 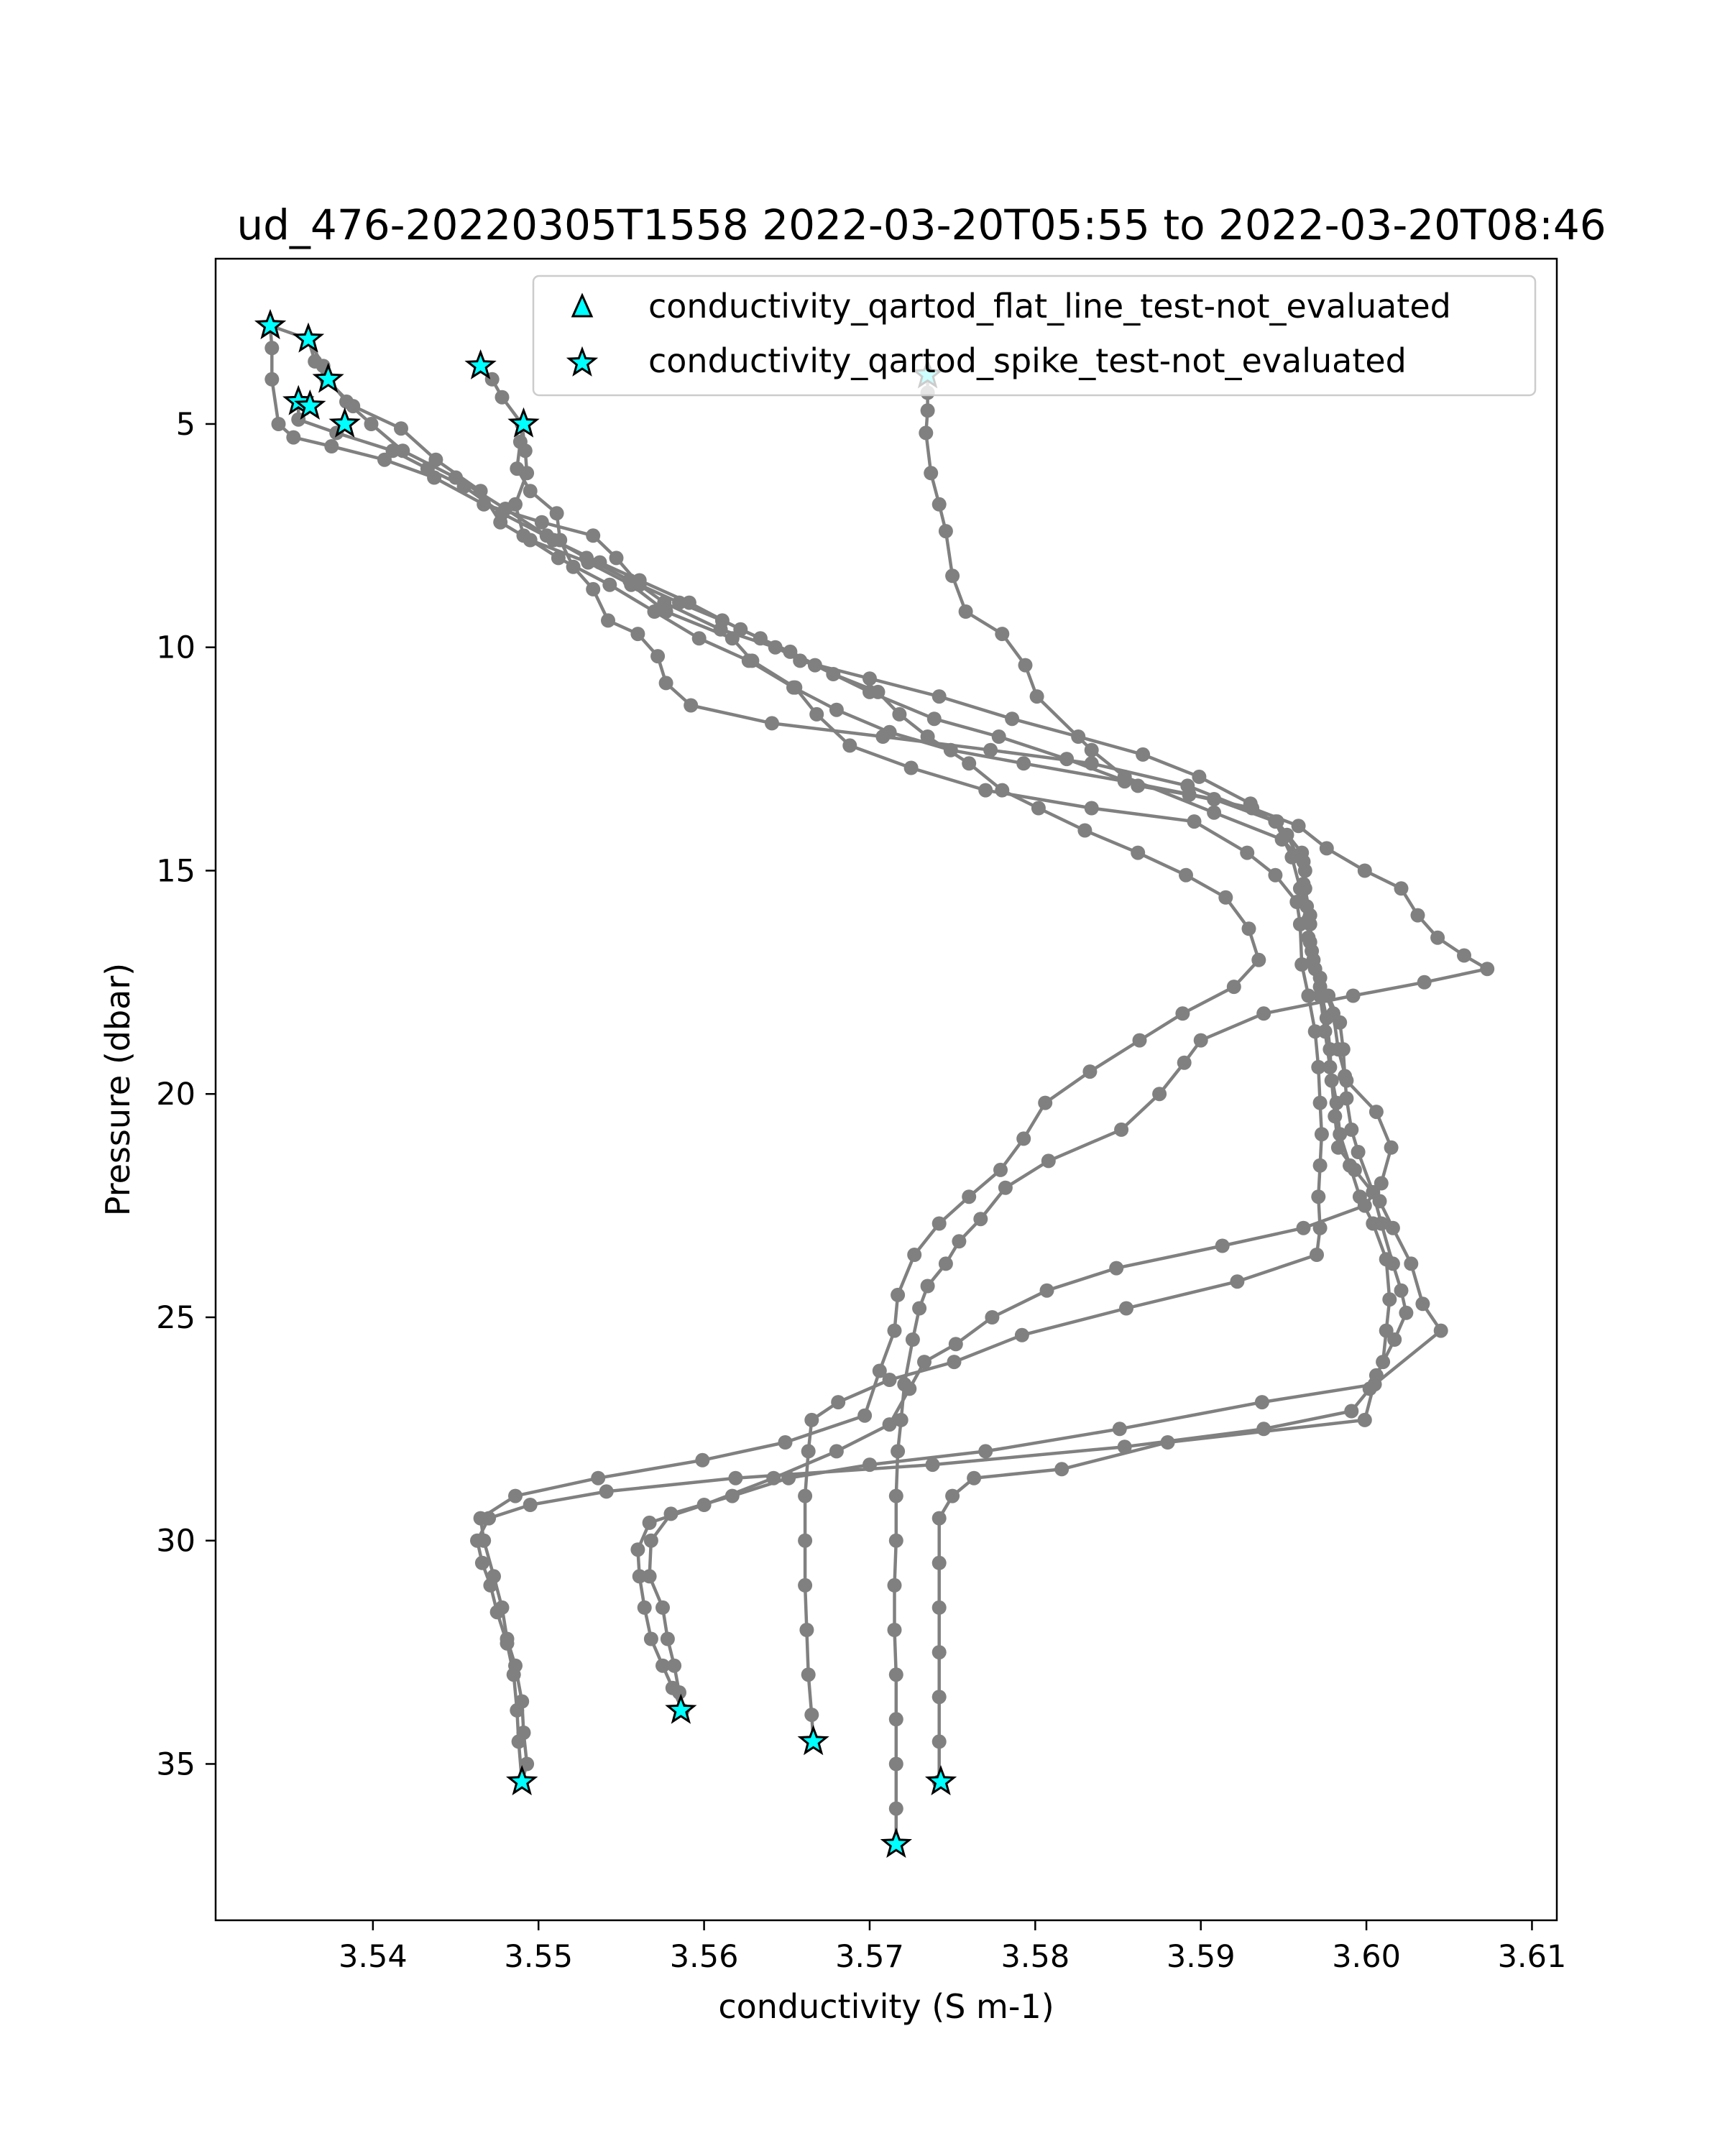 I want to click on x-tick-label: 3.55, so click(x=538, y=1957).